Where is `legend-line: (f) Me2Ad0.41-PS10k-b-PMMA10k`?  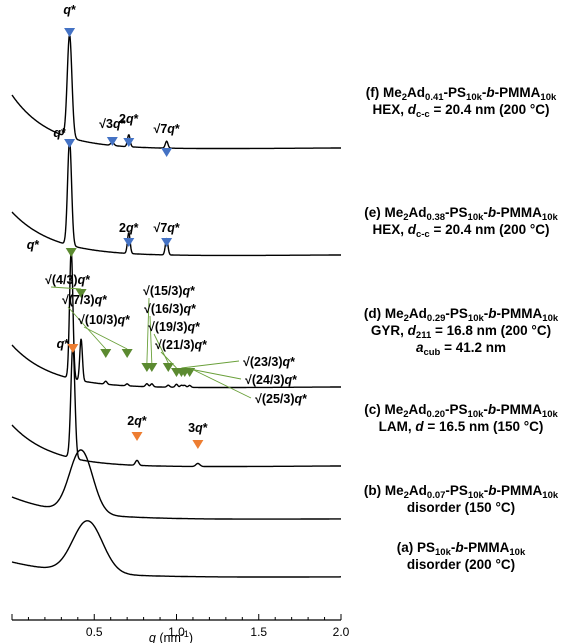 legend-line: (f) Me2Ad0.41-PS10k-b-PMMA10k is located at coordinates (461, 94).